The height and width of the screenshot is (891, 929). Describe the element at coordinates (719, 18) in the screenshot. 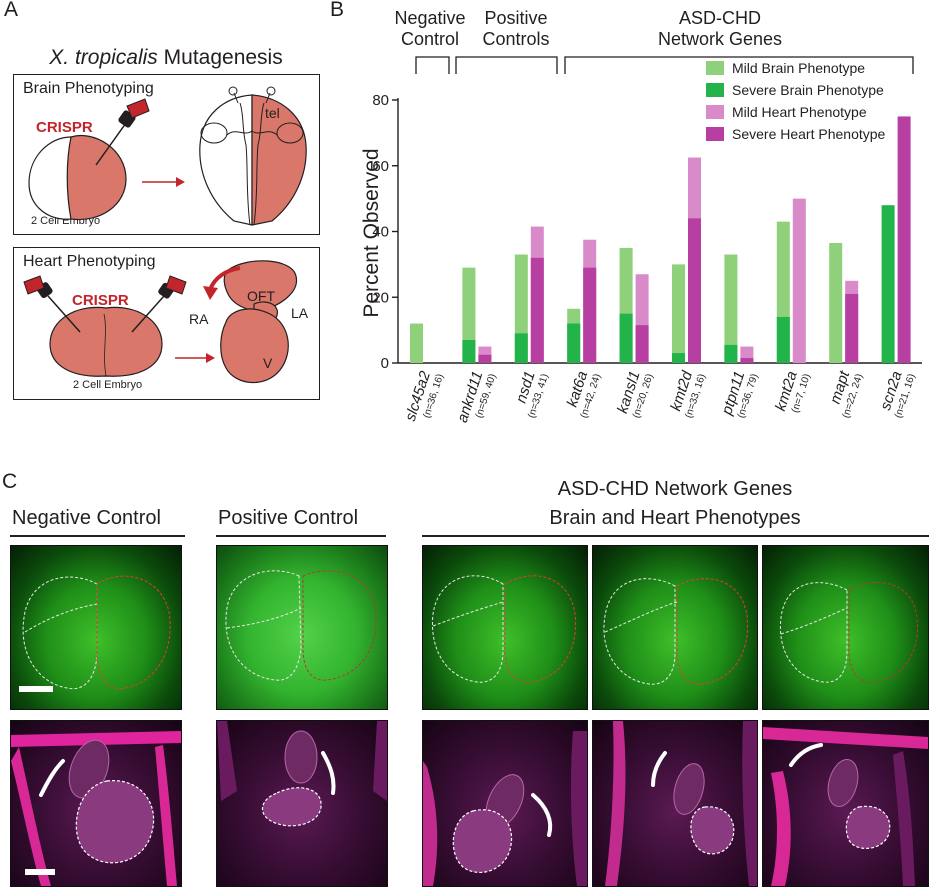

I see `group-network-line1: ASD-CHD` at that location.